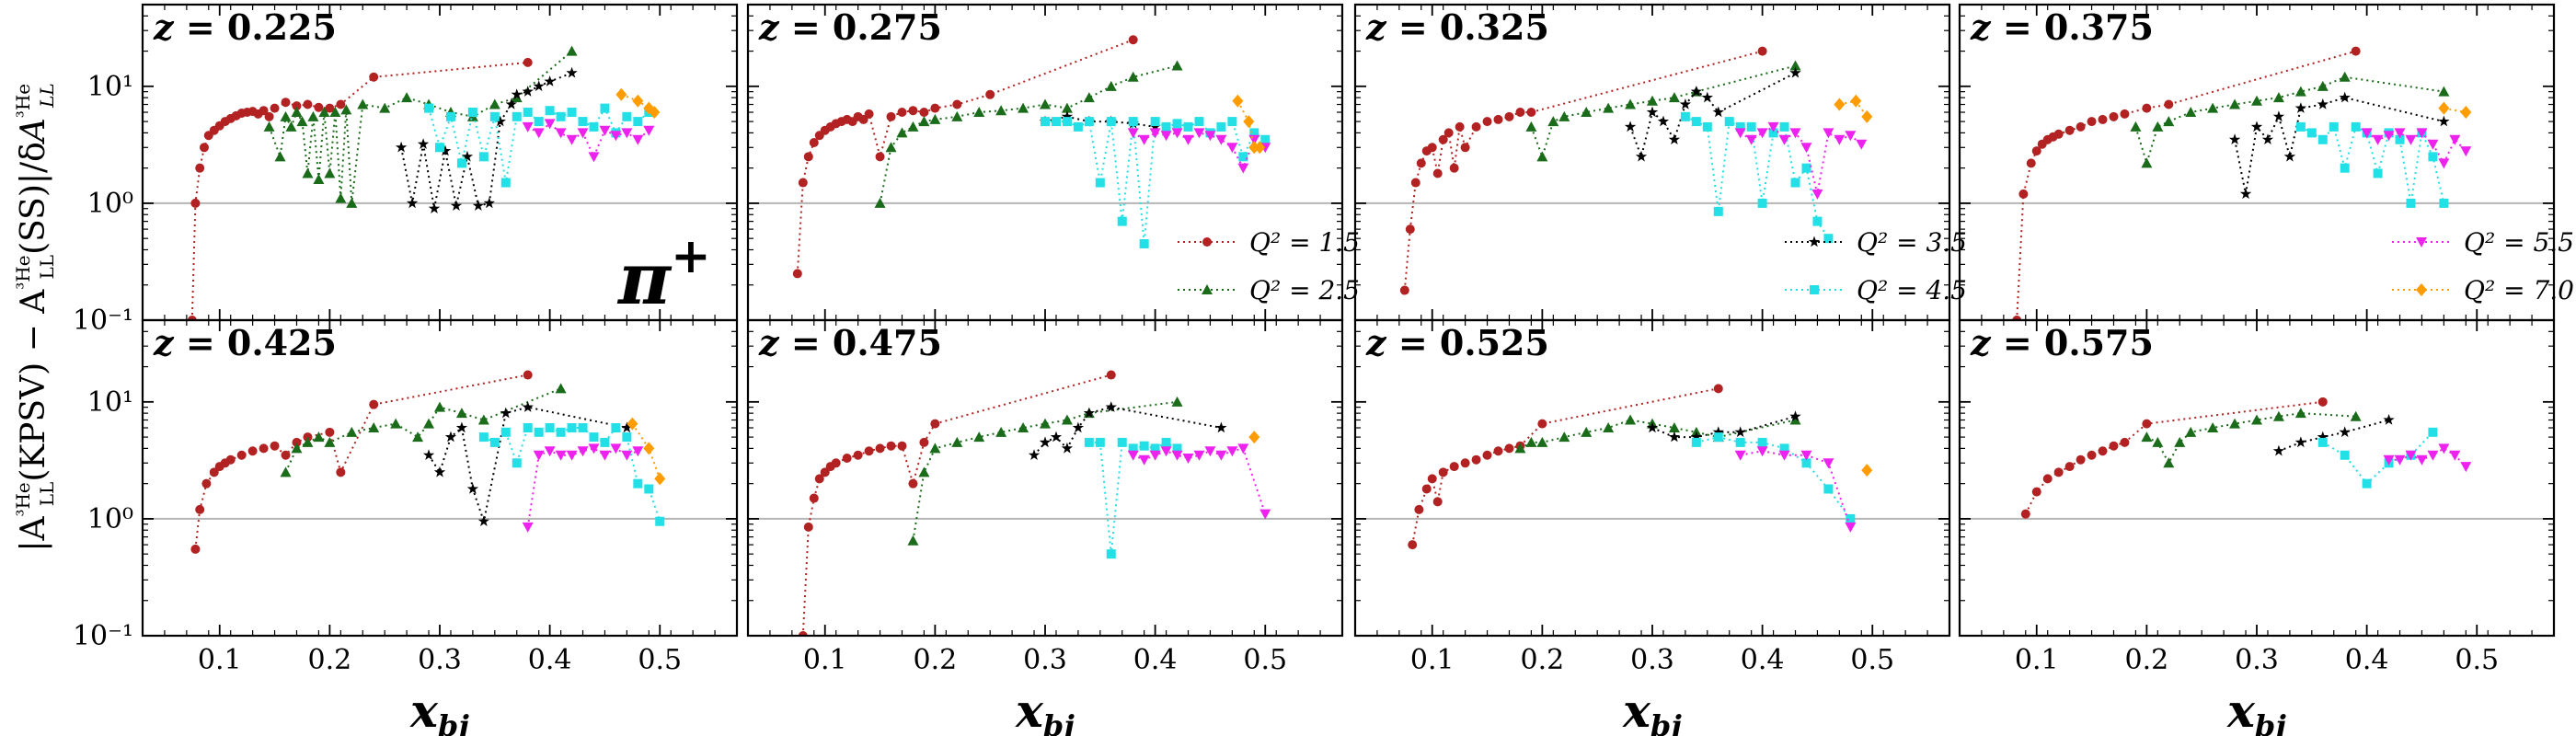 The height and width of the screenshot is (736, 2576). I want to click on z-label: z = 0.525, so click(1457, 342).